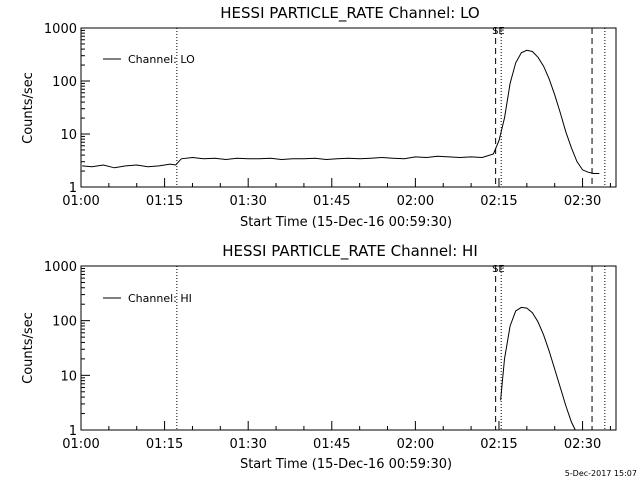 This screenshot has height=480, width=640. What do you see at coordinates (161, 59) in the screenshot?
I see `panel-lo-legend-label: Channel: LO` at bounding box center [161, 59].